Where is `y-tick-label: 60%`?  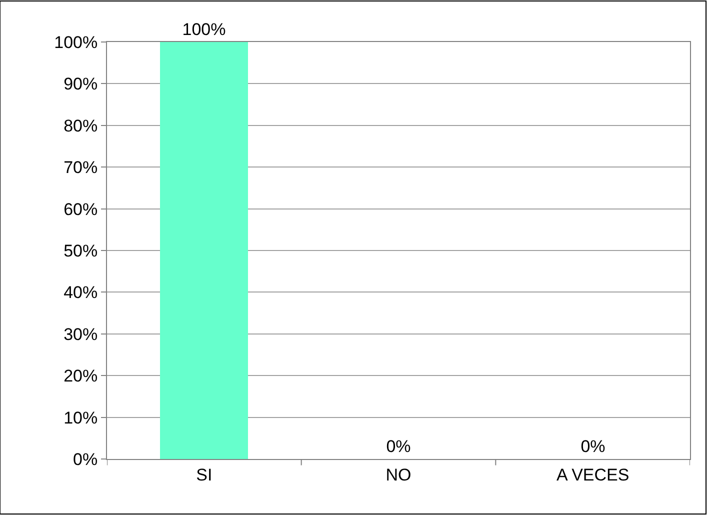 y-tick-label: 60% is located at coordinates (81, 209).